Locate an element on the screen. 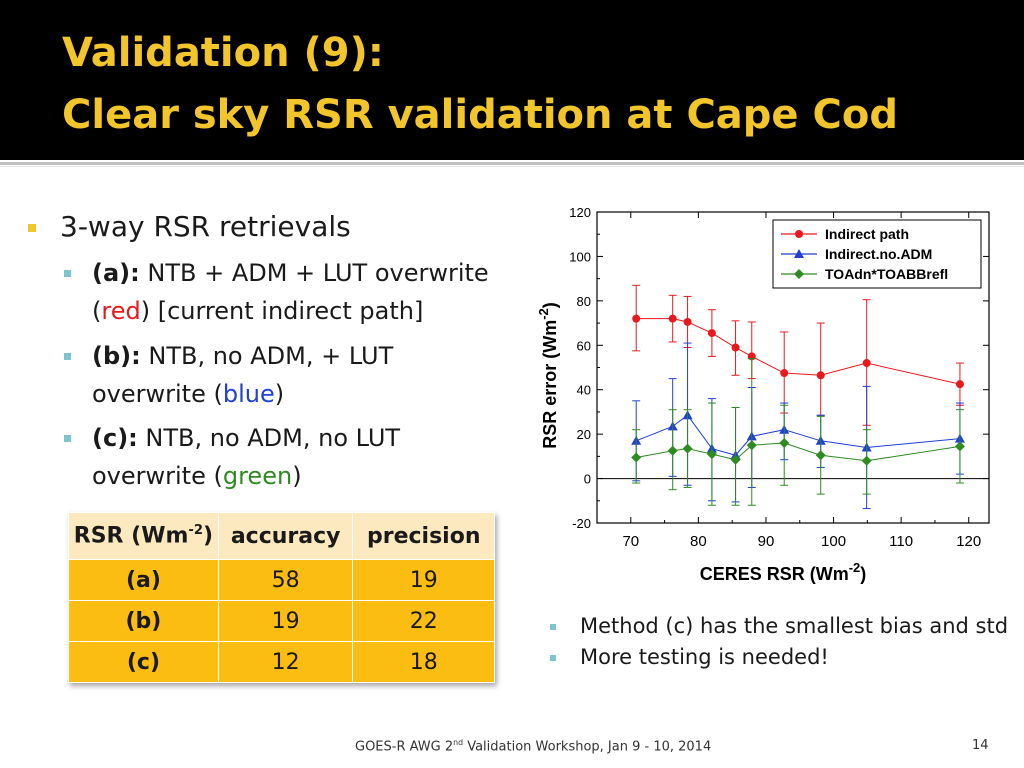 Image resolution: width=1024 pixels, height=768 pixels. main-bullet-text: 3-way RSR retrievals is located at coordinates (205, 226).